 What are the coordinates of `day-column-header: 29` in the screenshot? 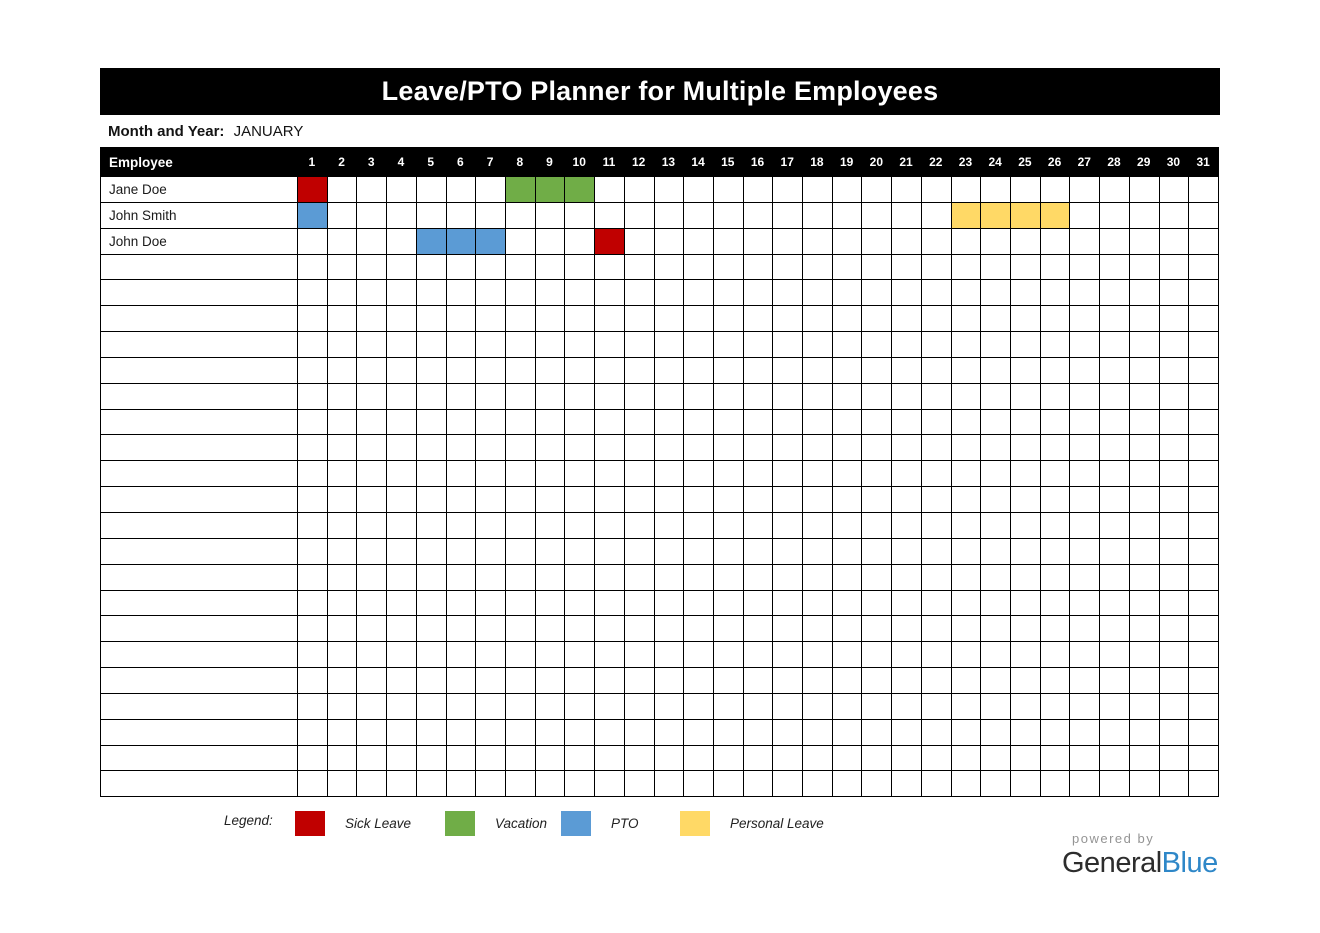 It's located at (1144, 162).